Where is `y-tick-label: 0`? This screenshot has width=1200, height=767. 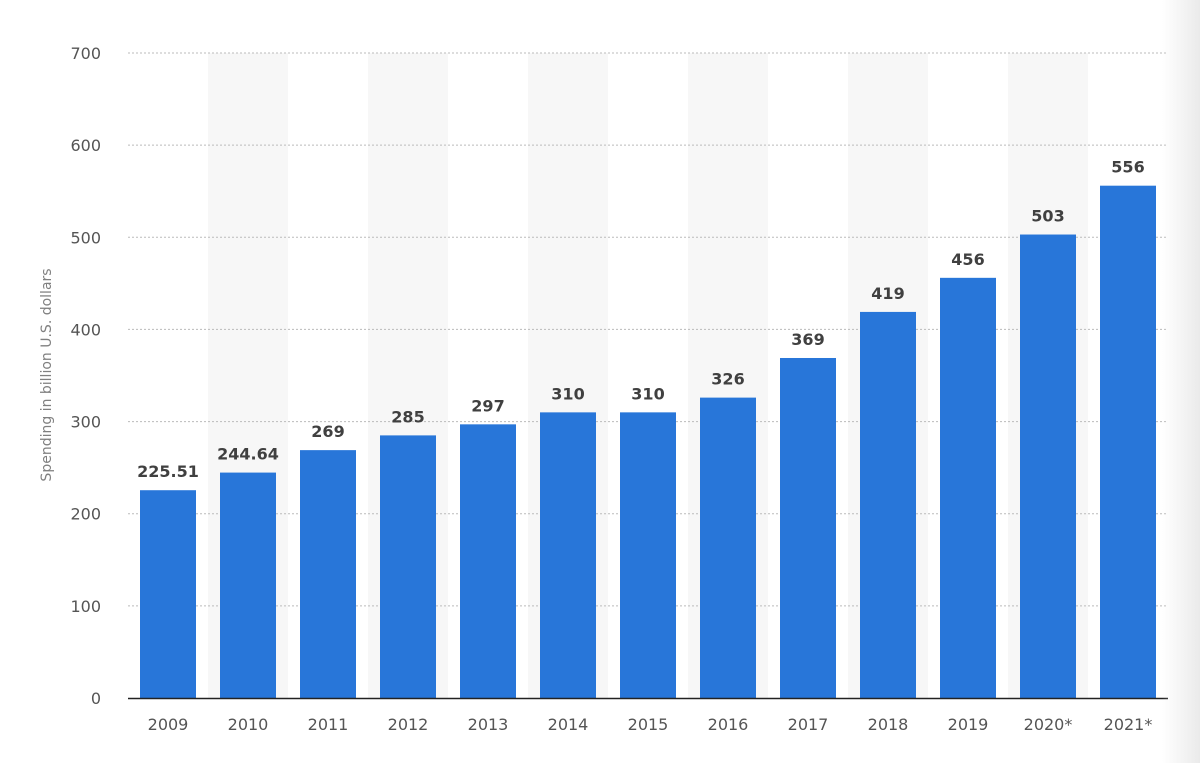 y-tick-label: 0 is located at coordinates (96, 698).